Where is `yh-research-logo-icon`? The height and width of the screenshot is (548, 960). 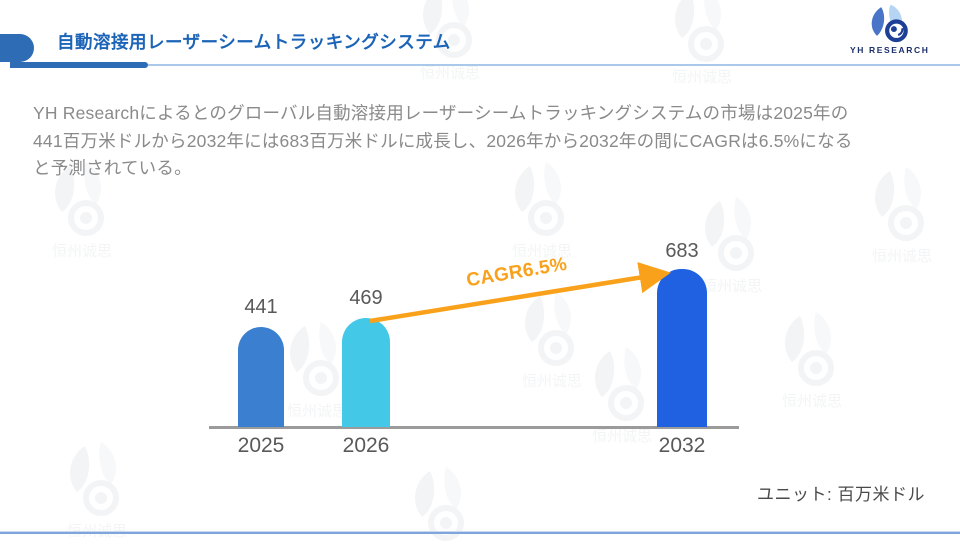
yh-research-logo-icon is located at coordinates (889, 23).